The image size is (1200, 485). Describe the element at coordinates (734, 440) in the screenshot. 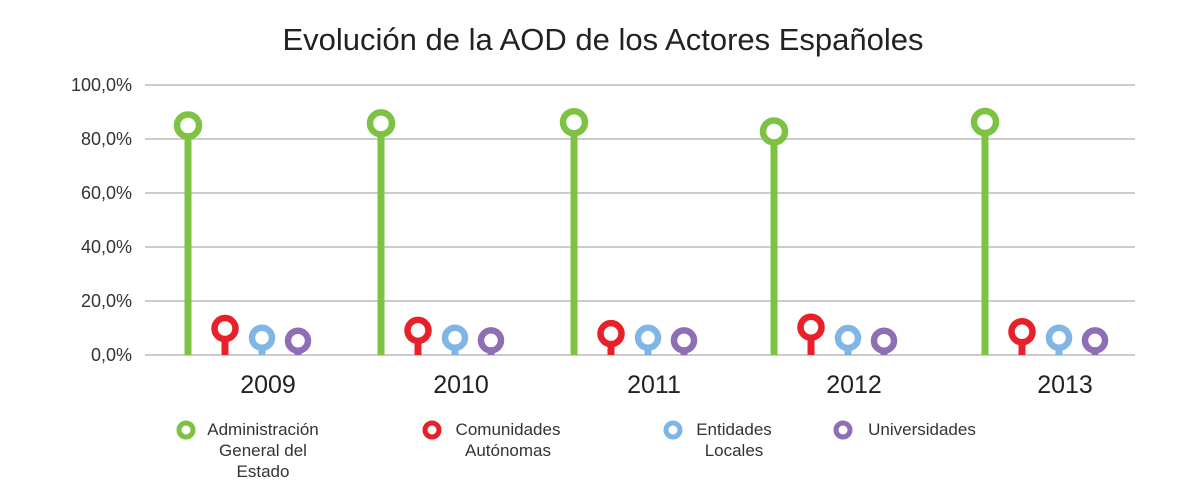

I see `legend-label: Entidades Locales` at that location.